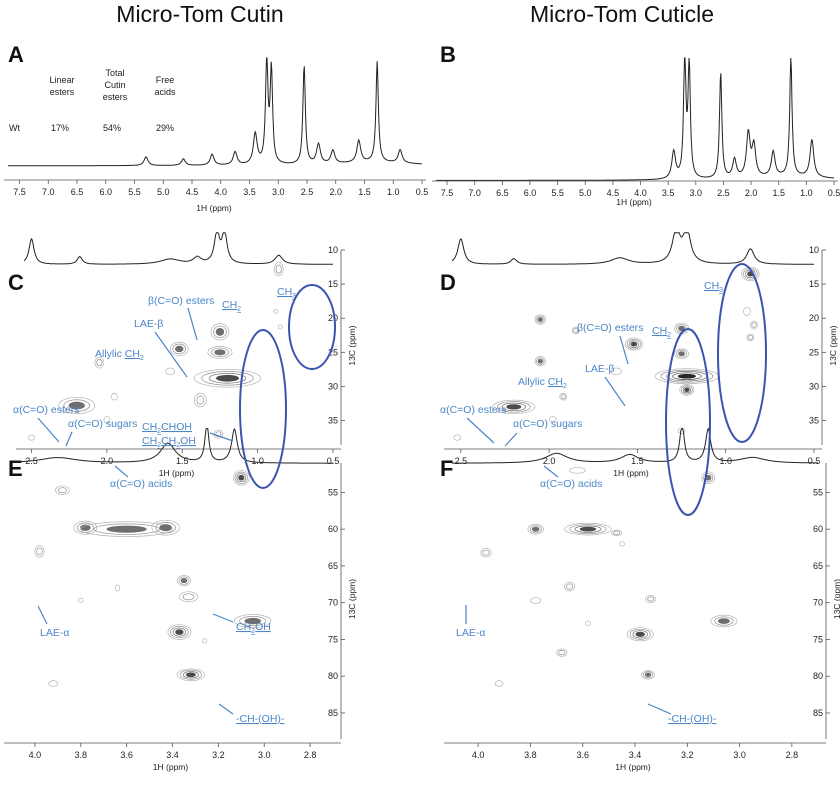  What do you see at coordinates (448, 282) in the screenshot?
I see `panel-letter-d: D` at bounding box center [448, 282].